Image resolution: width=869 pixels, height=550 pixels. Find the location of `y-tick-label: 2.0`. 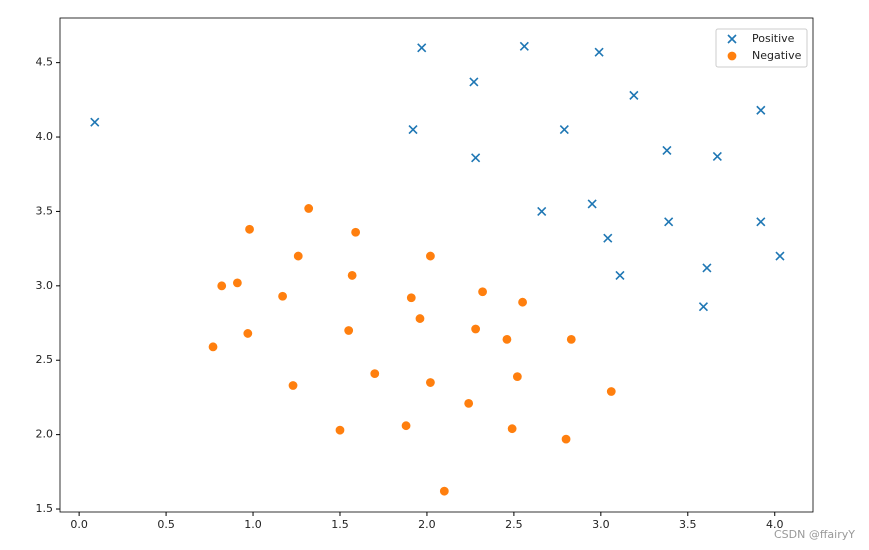

y-tick-label: 2.0 is located at coordinates (45, 434).